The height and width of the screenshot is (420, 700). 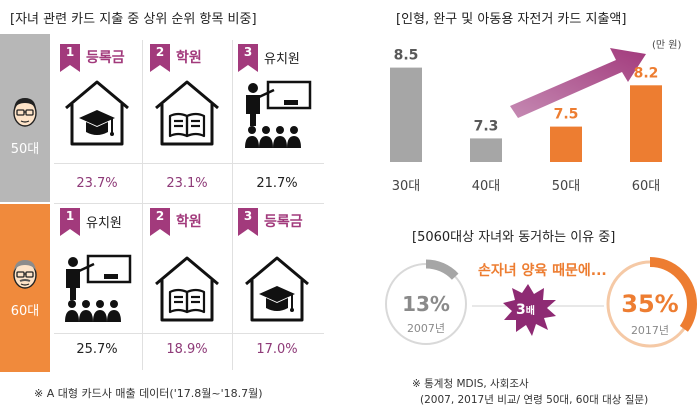 I want to click on category-tick-label: 50대, so click(x=566, y=186).